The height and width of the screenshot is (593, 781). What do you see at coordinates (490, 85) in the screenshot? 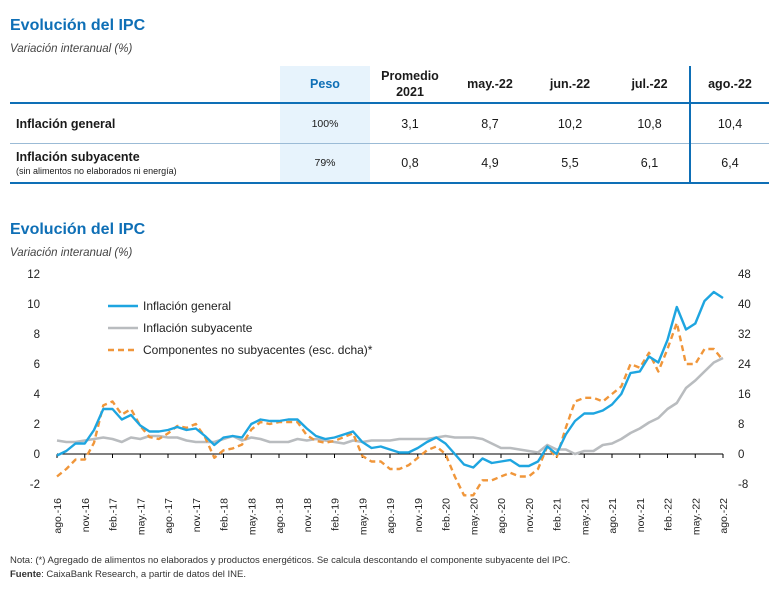
I see `header-may22: may.-22` at bounding box center [490, 85].